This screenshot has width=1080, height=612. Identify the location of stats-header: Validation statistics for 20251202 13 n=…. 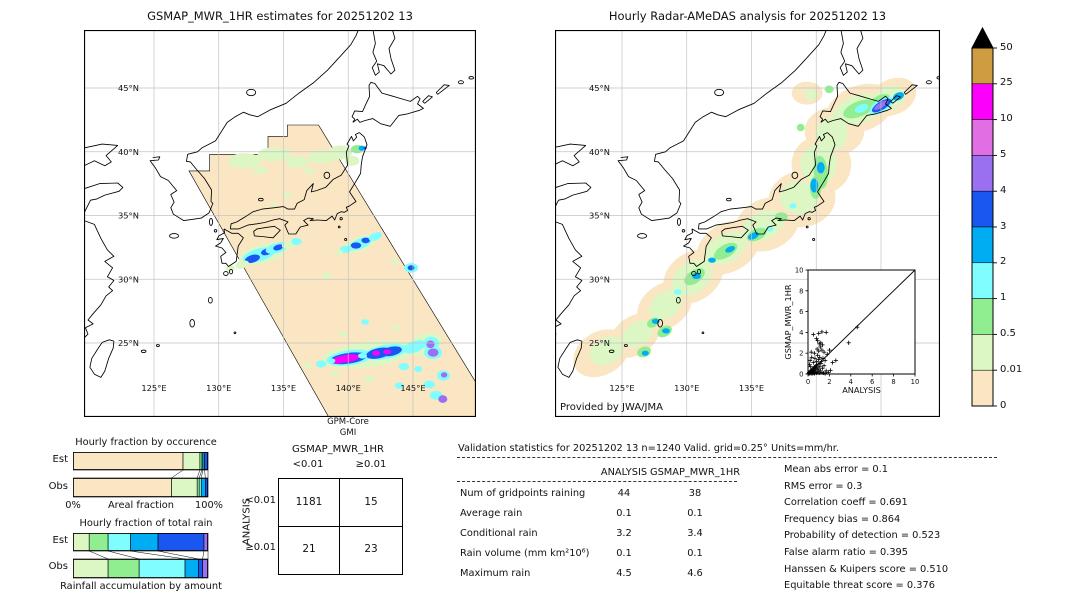
(649, 448).